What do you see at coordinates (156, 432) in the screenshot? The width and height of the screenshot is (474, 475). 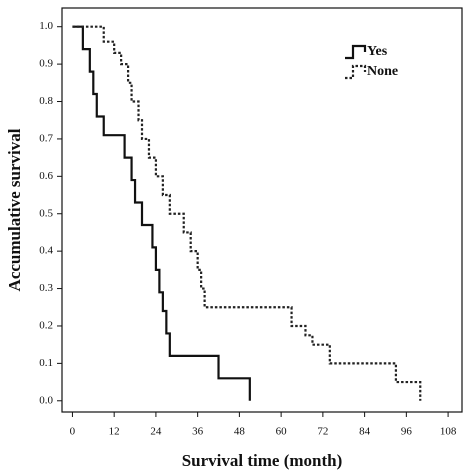 I see `x-tick-label: 24` at bounding box center [156, 432].